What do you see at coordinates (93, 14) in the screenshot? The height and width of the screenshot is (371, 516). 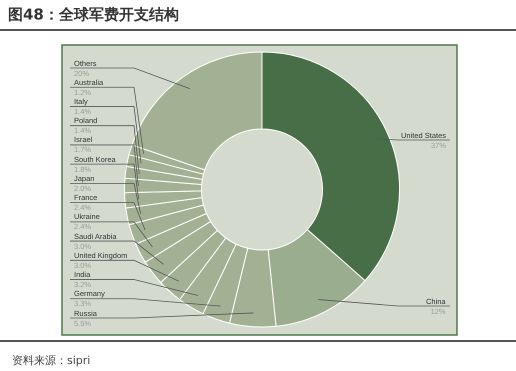 I see `chart-title: 图48：全球军费开支结构` at bounding box center [93, 14].